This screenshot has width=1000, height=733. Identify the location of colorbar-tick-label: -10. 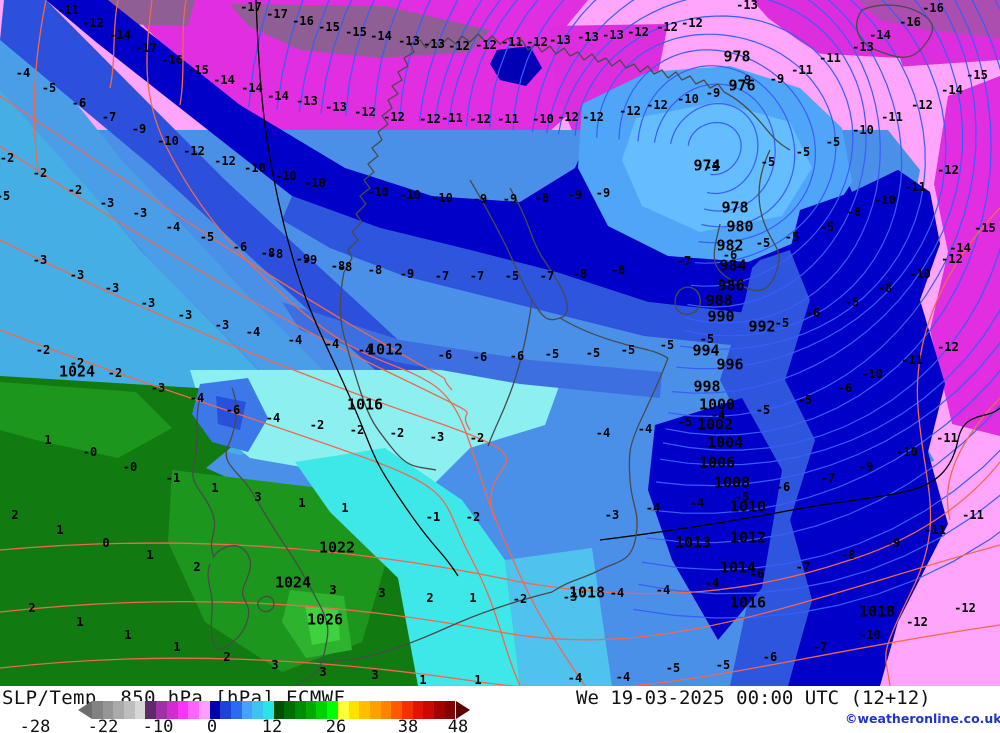
(158, 725).